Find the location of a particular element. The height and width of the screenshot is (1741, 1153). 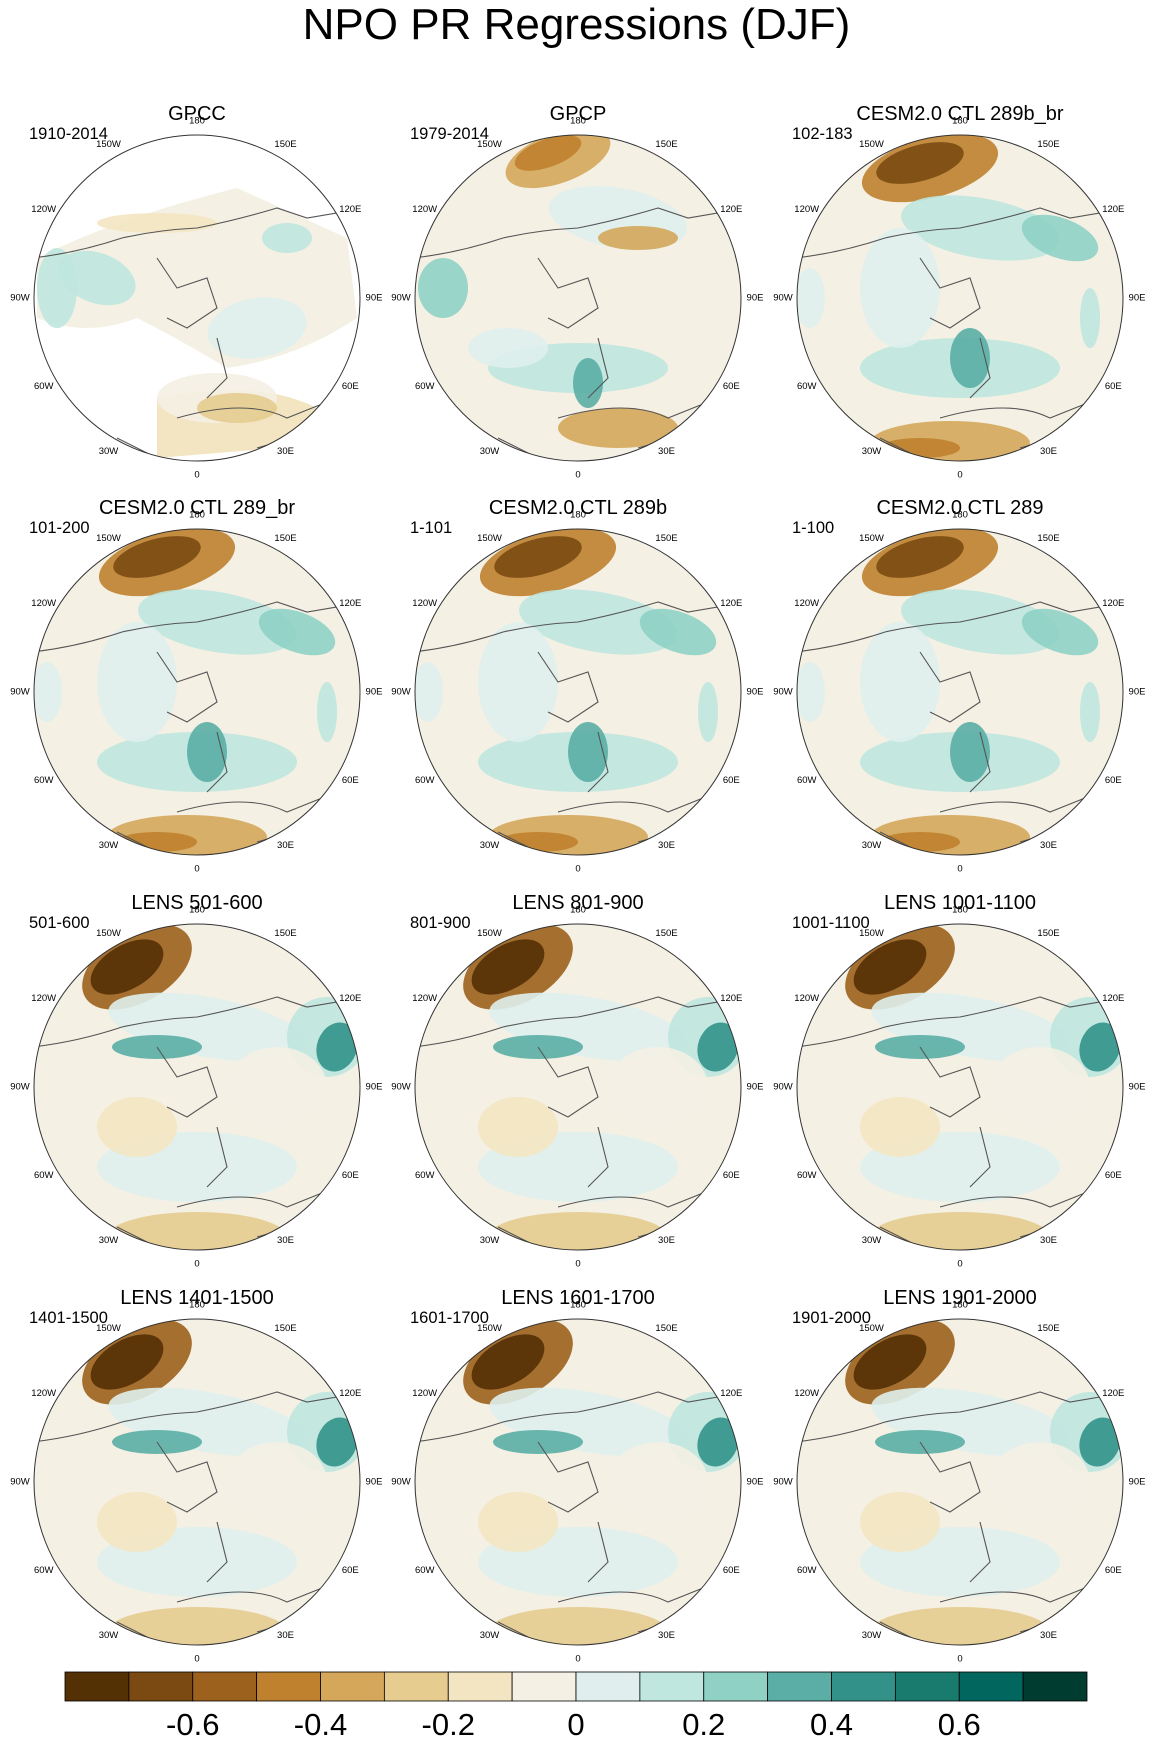

colorbar-label: 0 is located at coordinates (575, 1724).